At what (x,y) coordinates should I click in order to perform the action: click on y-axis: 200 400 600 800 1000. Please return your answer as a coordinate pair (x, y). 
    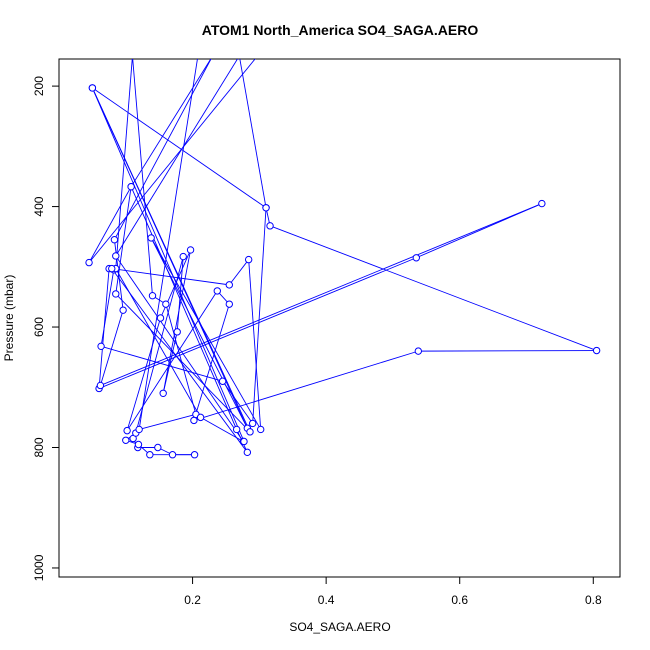
    Looking at the image, I should click on (46, 328).